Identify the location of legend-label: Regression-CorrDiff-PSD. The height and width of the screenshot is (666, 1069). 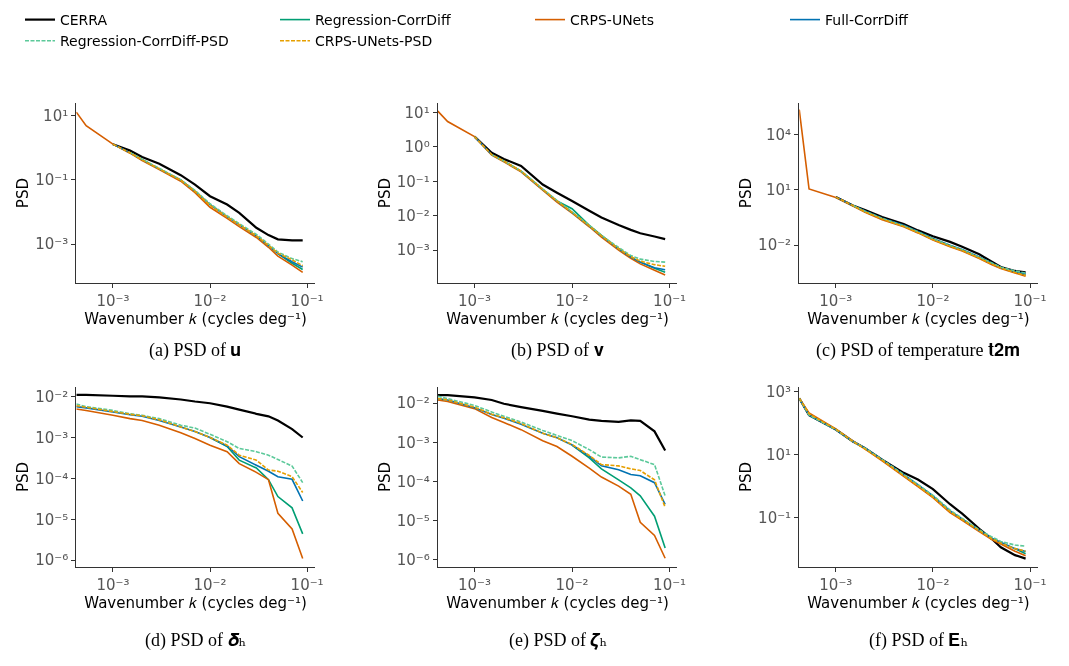
(144, 41).